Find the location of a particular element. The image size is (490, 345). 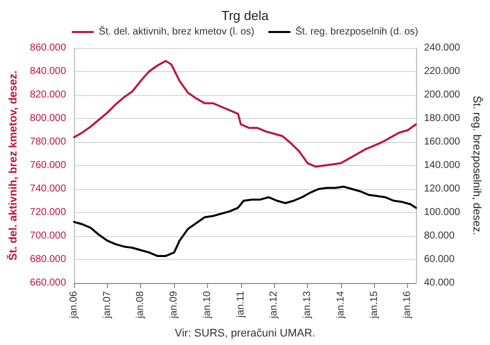

y2-tick-label: 80.000 is located at coordinates (439, 236).